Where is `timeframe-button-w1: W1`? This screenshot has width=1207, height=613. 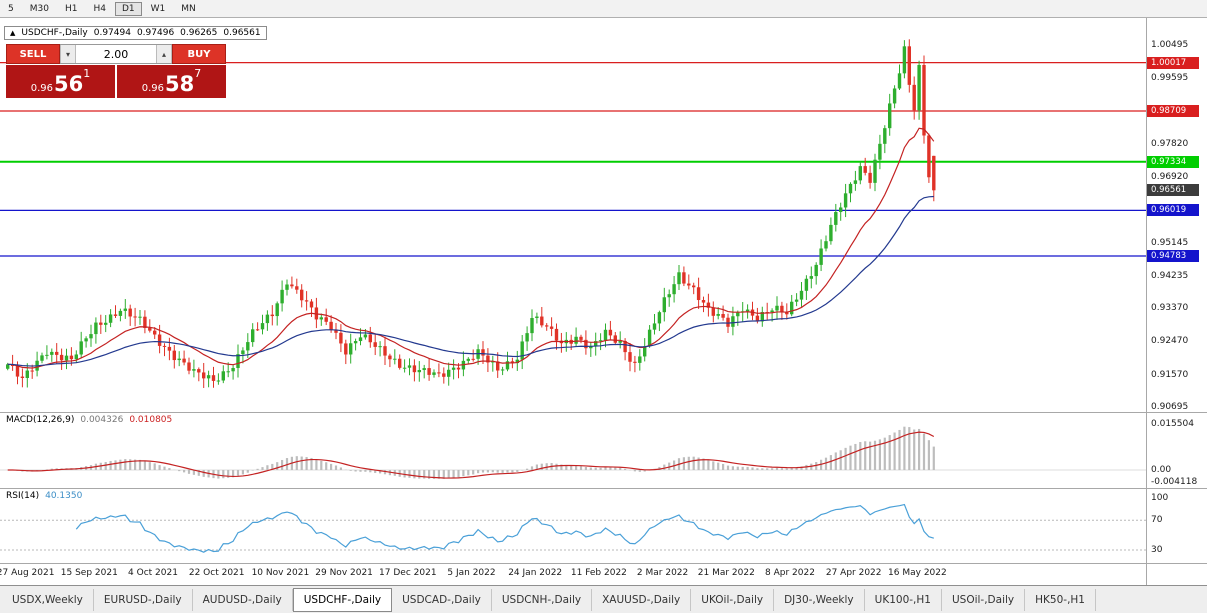 timeframe-button-w1: W1 is located at coordinates (158, 8).